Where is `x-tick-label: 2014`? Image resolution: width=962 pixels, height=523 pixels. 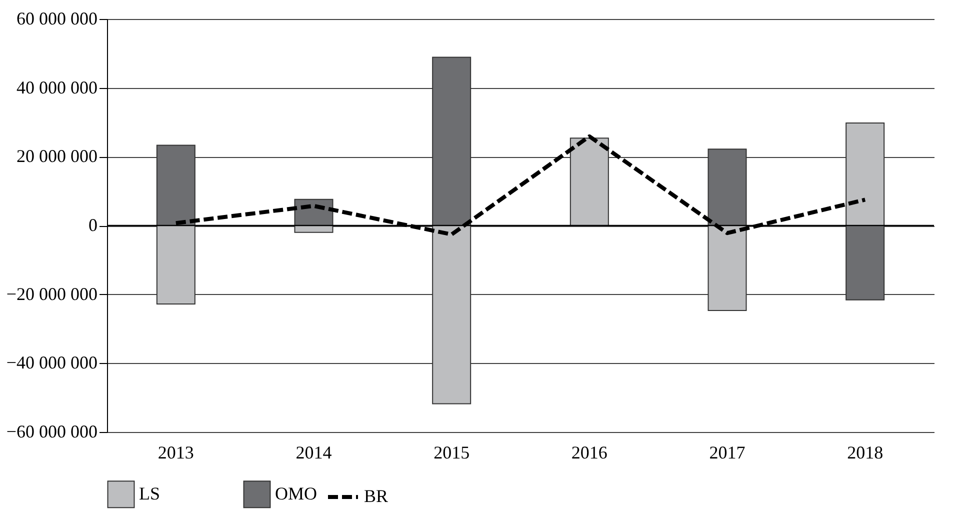
x-tick-label: 2014 is located at coordinates (314, 452).